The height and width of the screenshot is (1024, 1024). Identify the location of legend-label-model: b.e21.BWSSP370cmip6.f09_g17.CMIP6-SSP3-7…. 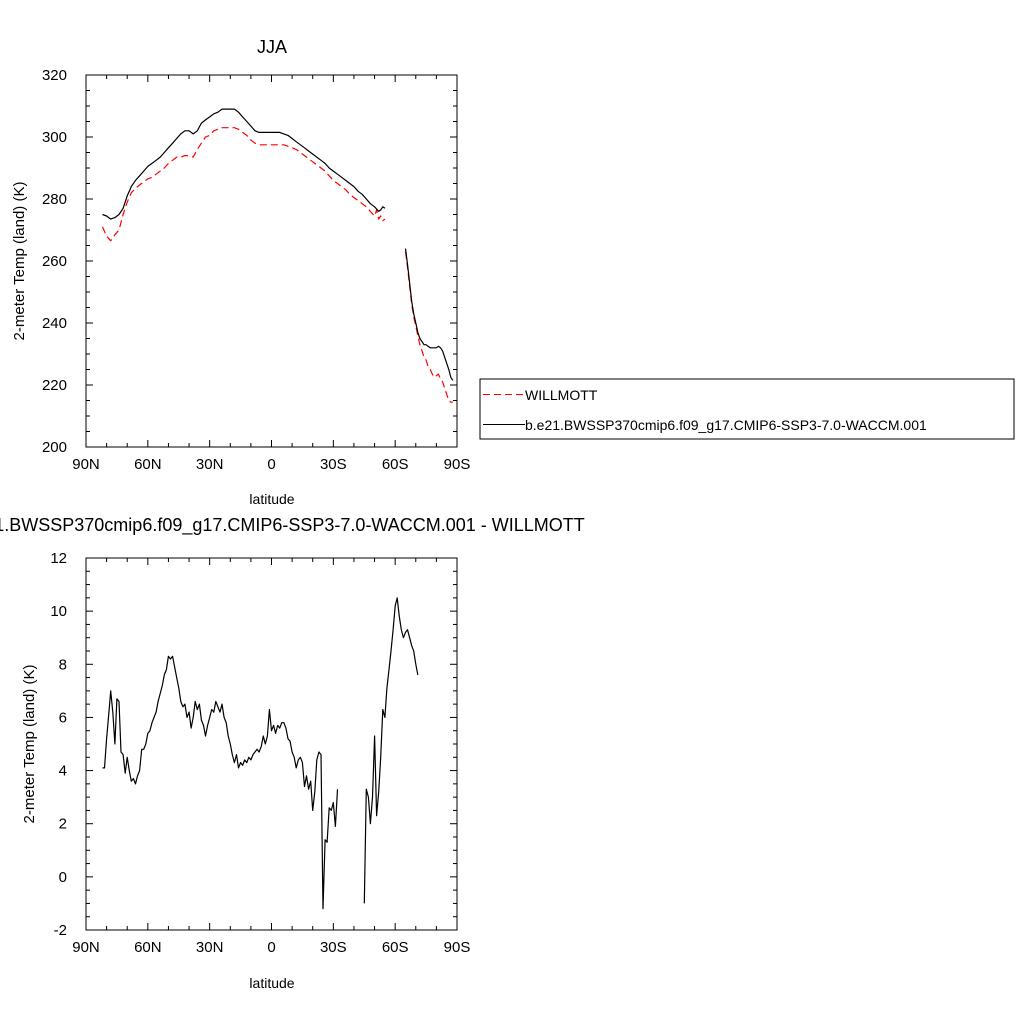
(726, 425).